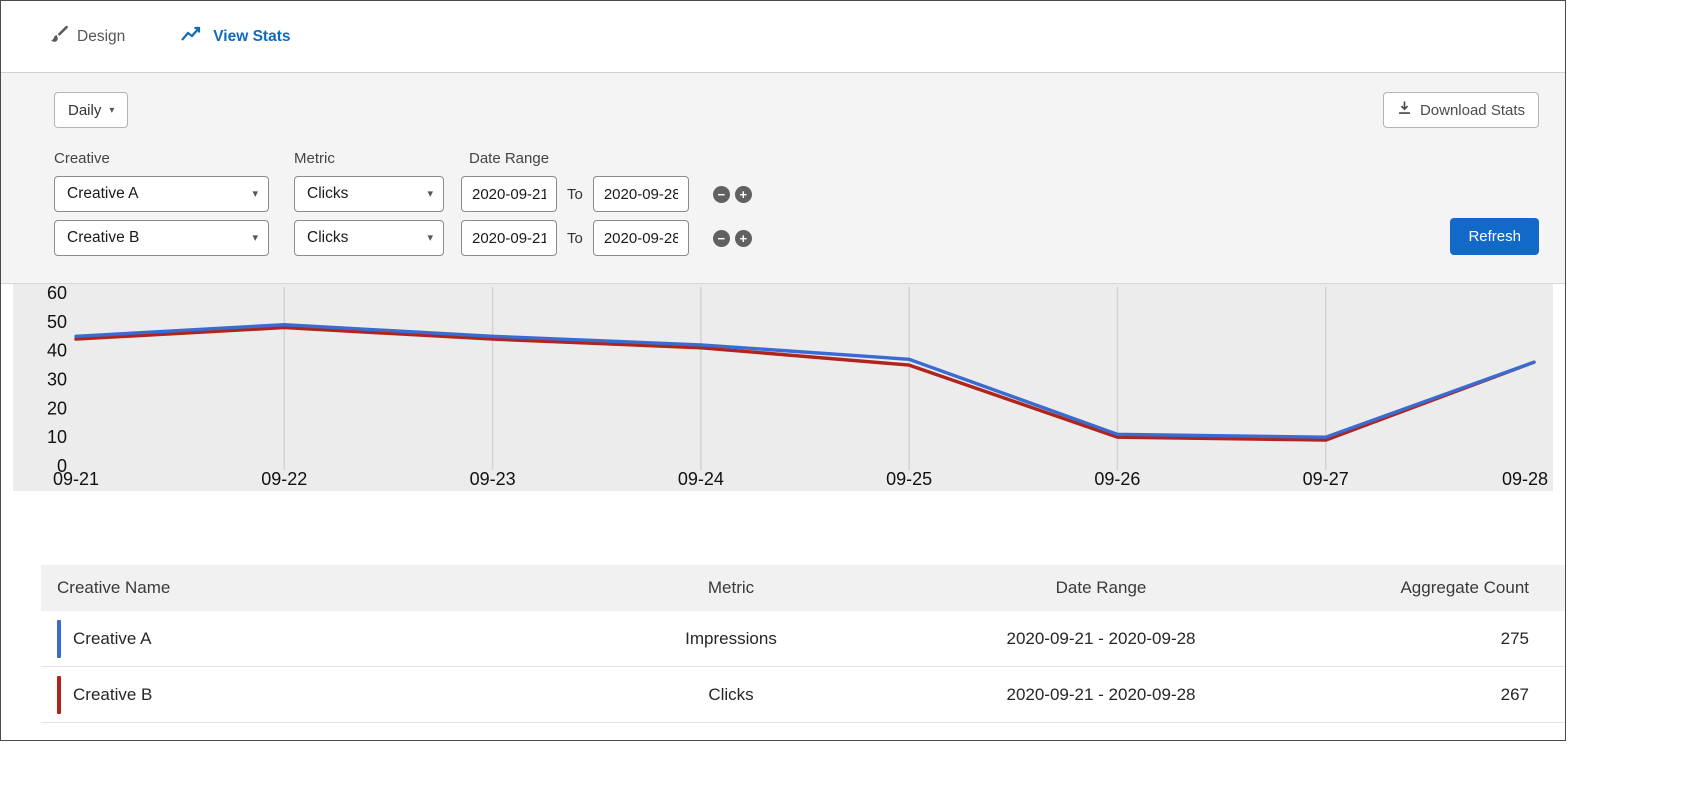 This screenshot has height=802, width=1700. Describe the element at coordinates (732, 194) in the screenshot. I see `range-controls-row1: − +` at that location.